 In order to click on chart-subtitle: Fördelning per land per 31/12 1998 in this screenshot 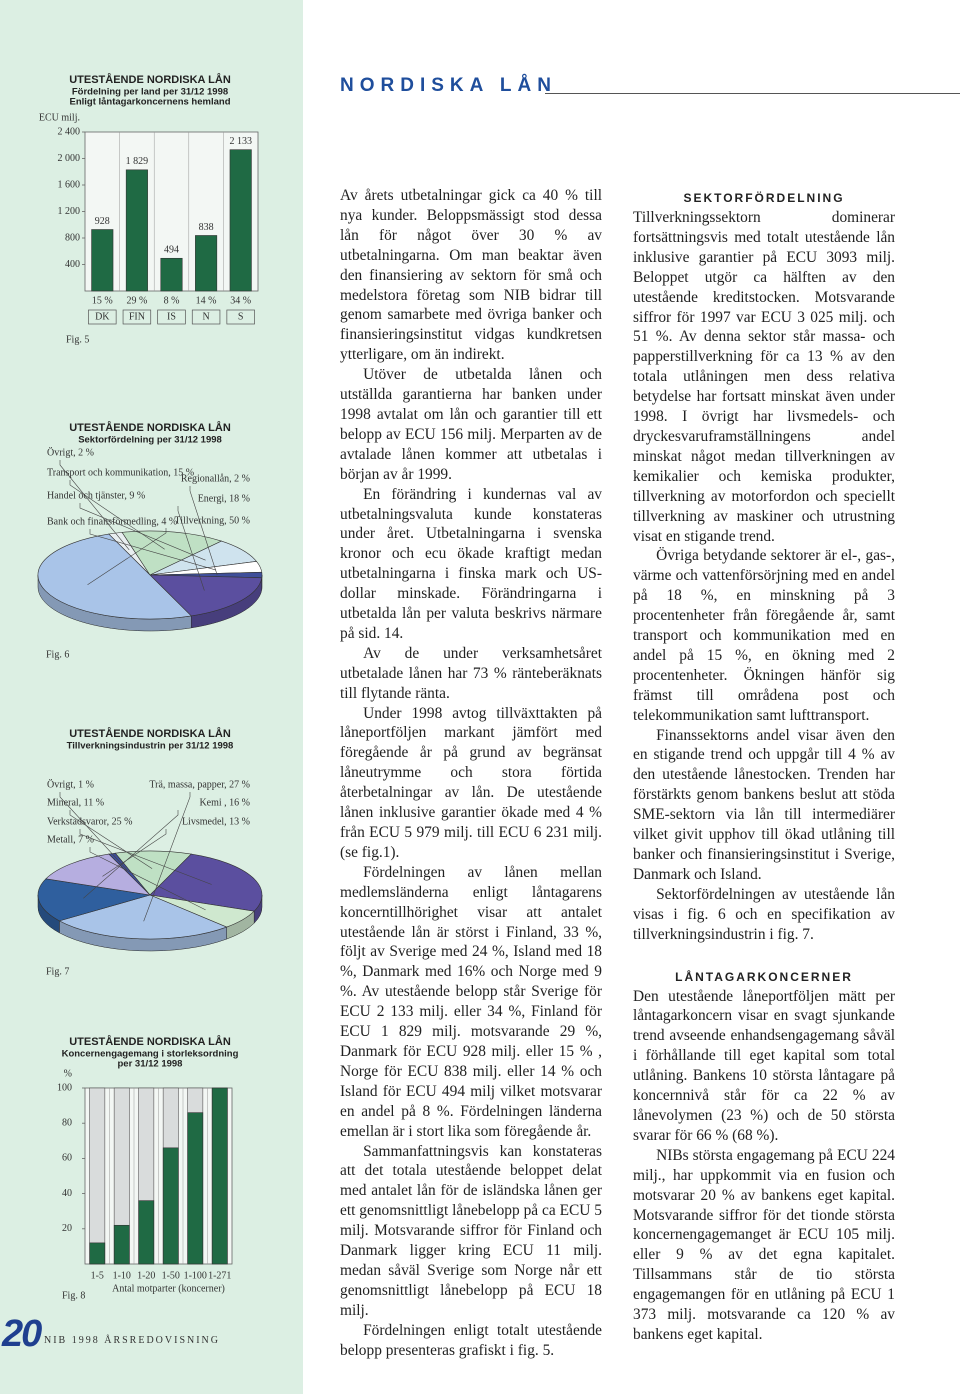, I will do `click(150, 92)`.